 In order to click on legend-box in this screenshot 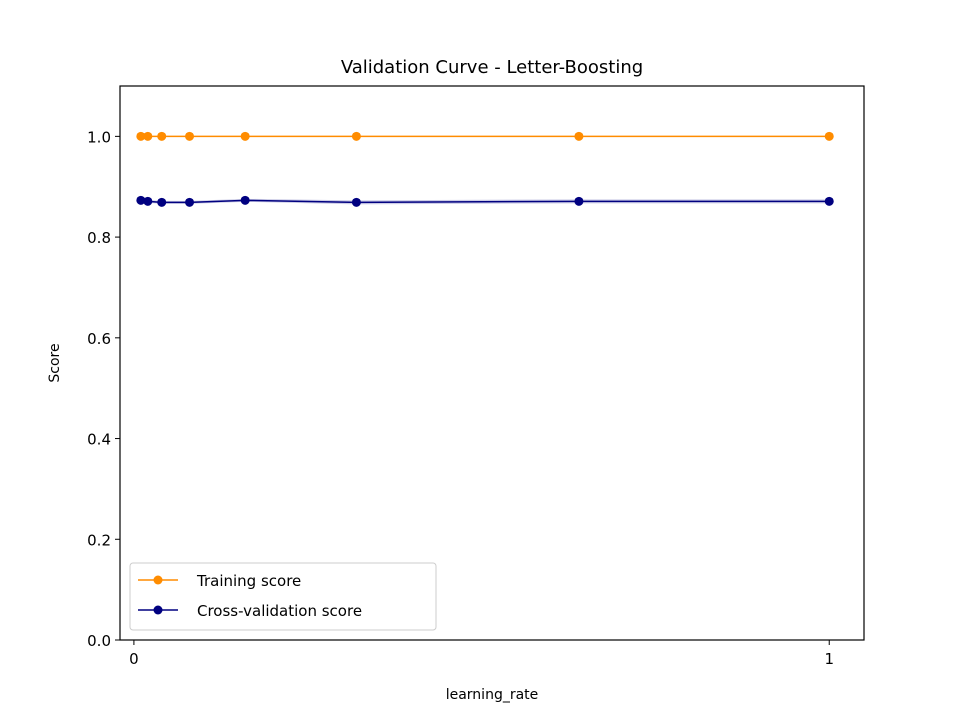, I will do `click(283, 596)`.